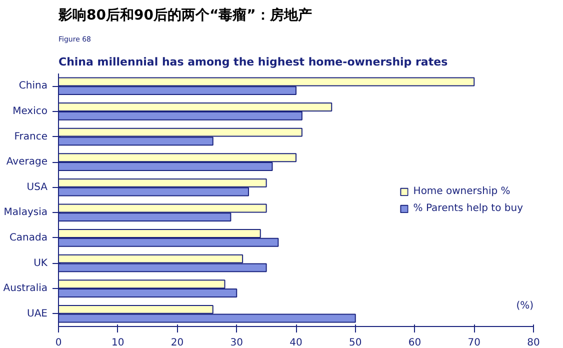 This screenshot has width=563, height=348. I want to click on x-tick-label: 30, so click(236, 343).